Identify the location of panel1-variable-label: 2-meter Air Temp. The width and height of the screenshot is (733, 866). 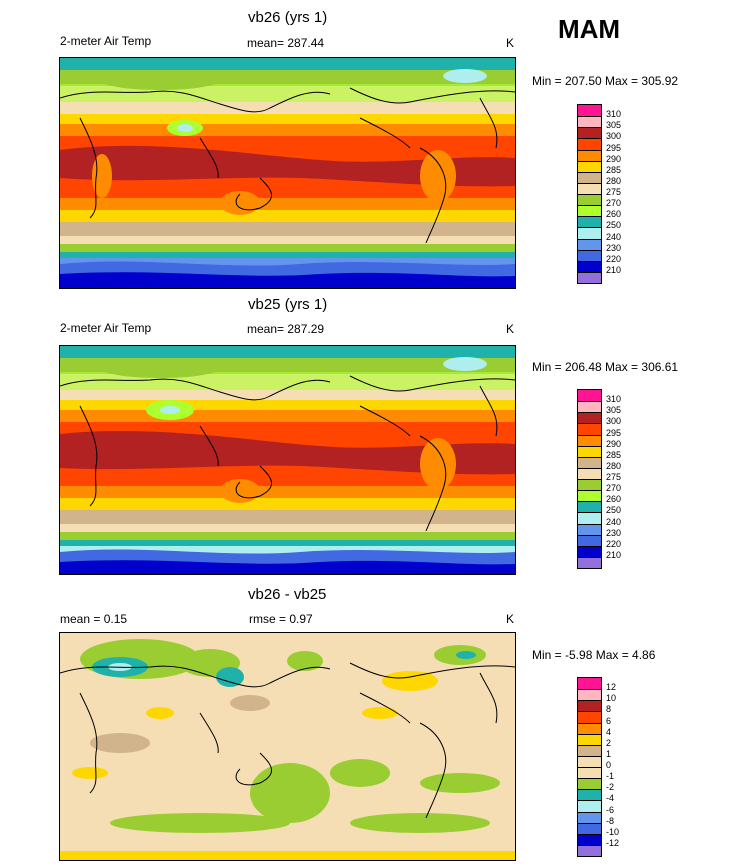
(106, 41).